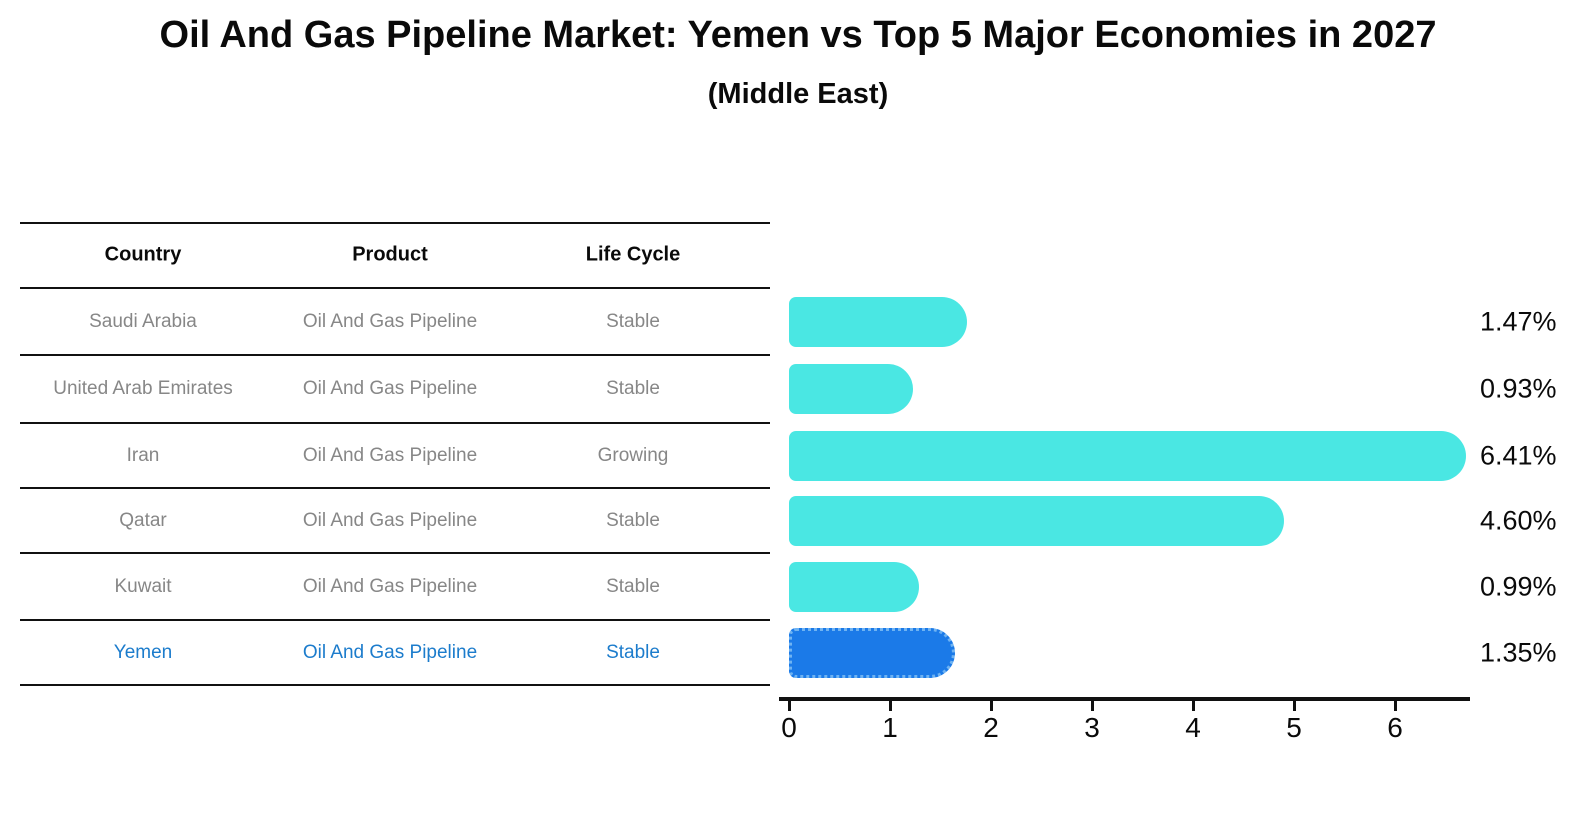  Describe the element at coordinates (789, 727) in the screenshot. I see `x-tick-label: 0` at that location.